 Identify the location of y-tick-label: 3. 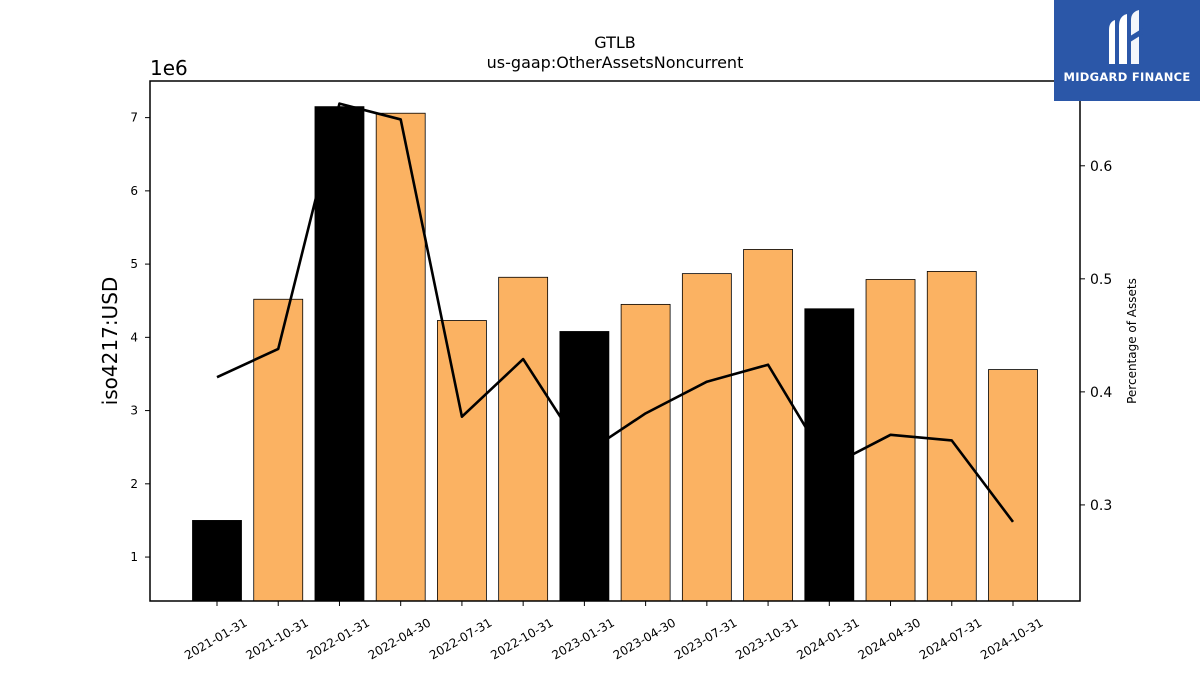
(134, 411).